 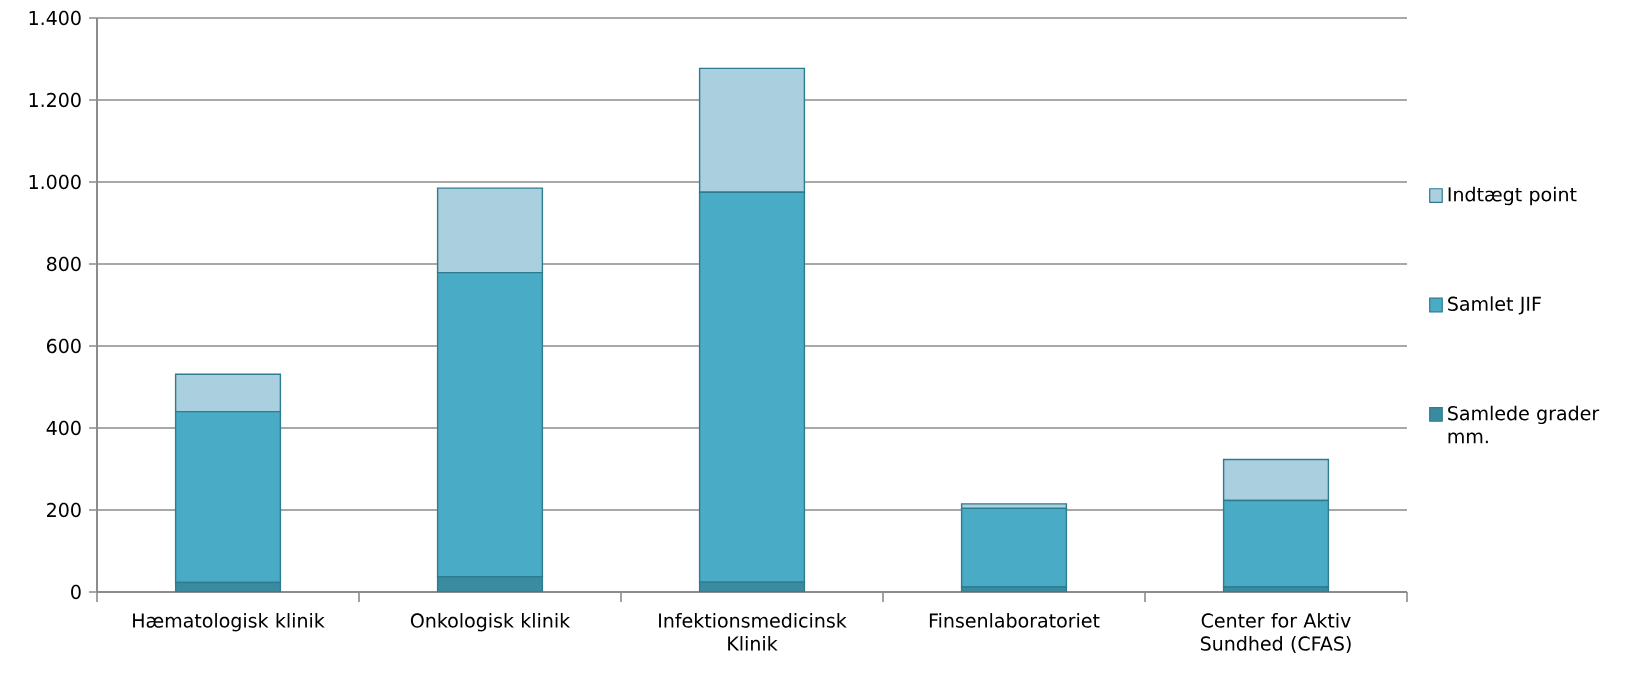 What do you see at coordinates (229, 622) in the screenshot?
I see `x-tick-label: Hæmatologisk klinik` at bounding box center [229, 622].